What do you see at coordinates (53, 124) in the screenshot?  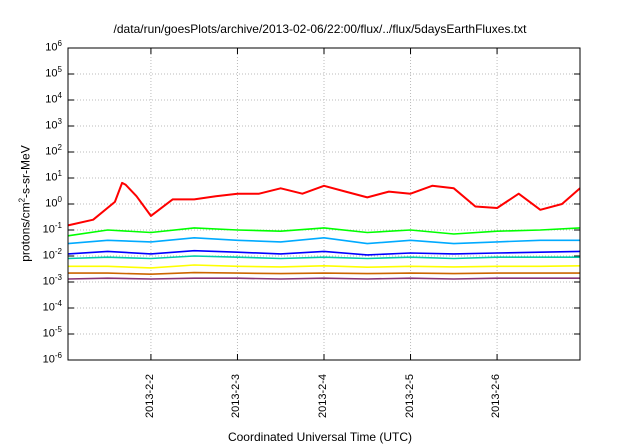 I see `y-tick-label: 10³` at bounding box center [53, 124].